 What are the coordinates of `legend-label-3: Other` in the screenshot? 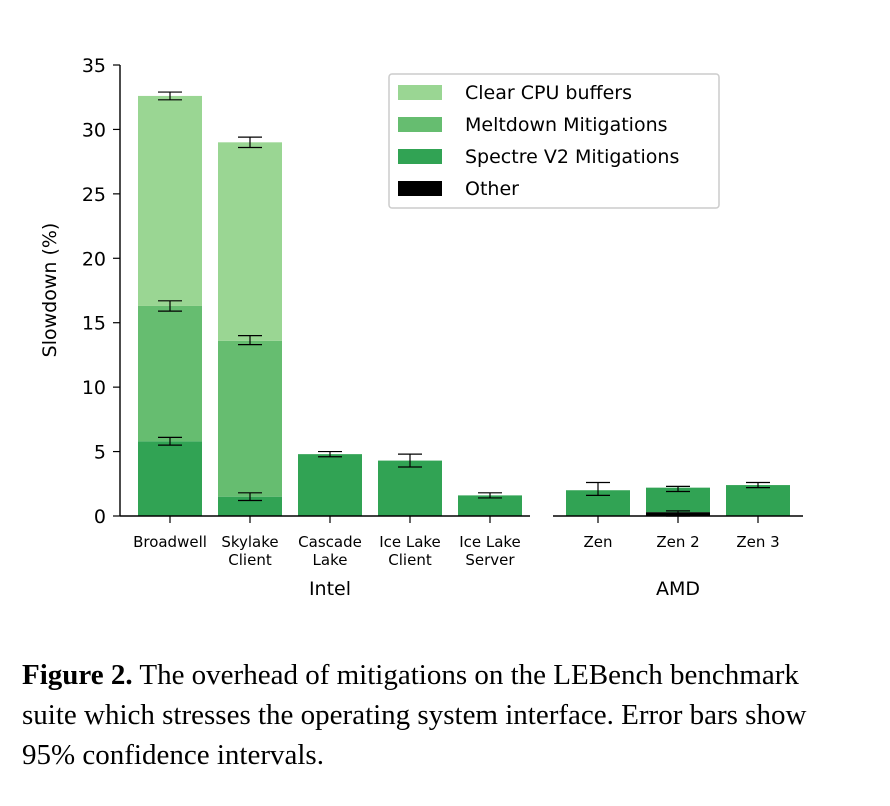 It's located at (492, 189).